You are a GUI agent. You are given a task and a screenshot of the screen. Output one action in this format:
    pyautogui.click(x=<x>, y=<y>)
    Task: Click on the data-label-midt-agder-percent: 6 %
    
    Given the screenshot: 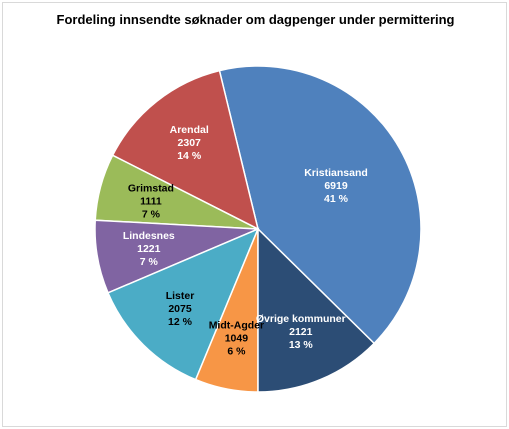 What is the action you would take?
    pyautogui.click(x=236, y=352)
    